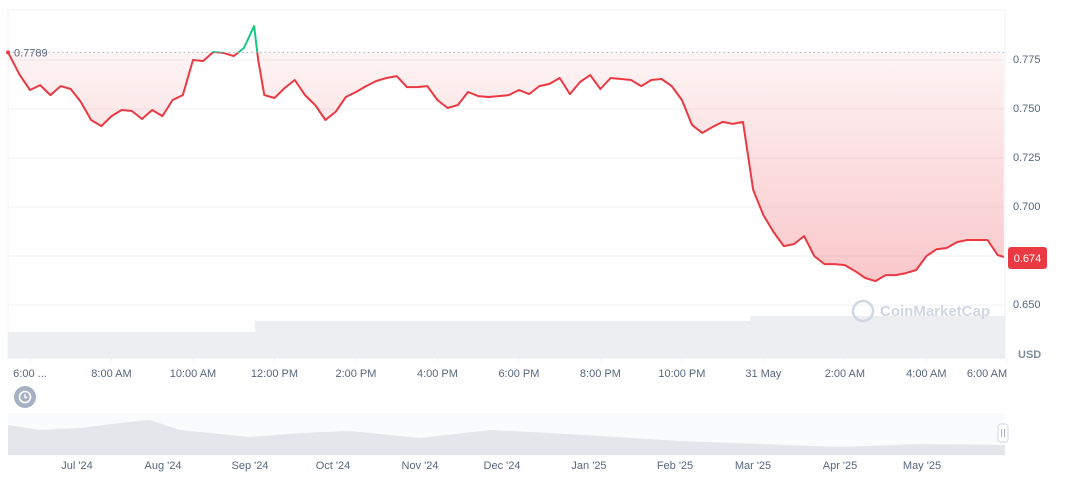 The width and height of the screenshot is (1072, 477). Describe the element at coordinates (600, 374) in the screenshot. I see `x-tick-label: 8:00 PM` at that location.